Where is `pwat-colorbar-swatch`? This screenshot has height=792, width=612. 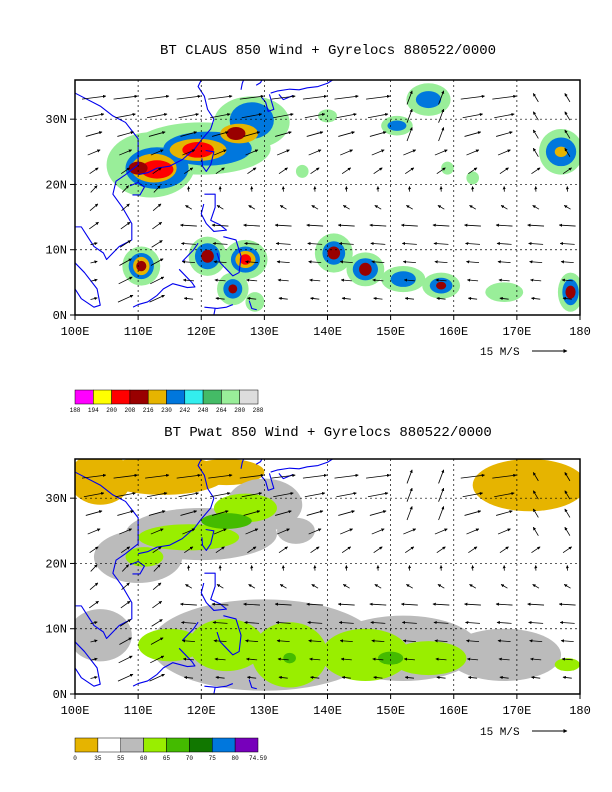
pwat-colorbar-swatch is located at coordinates (132, 745).